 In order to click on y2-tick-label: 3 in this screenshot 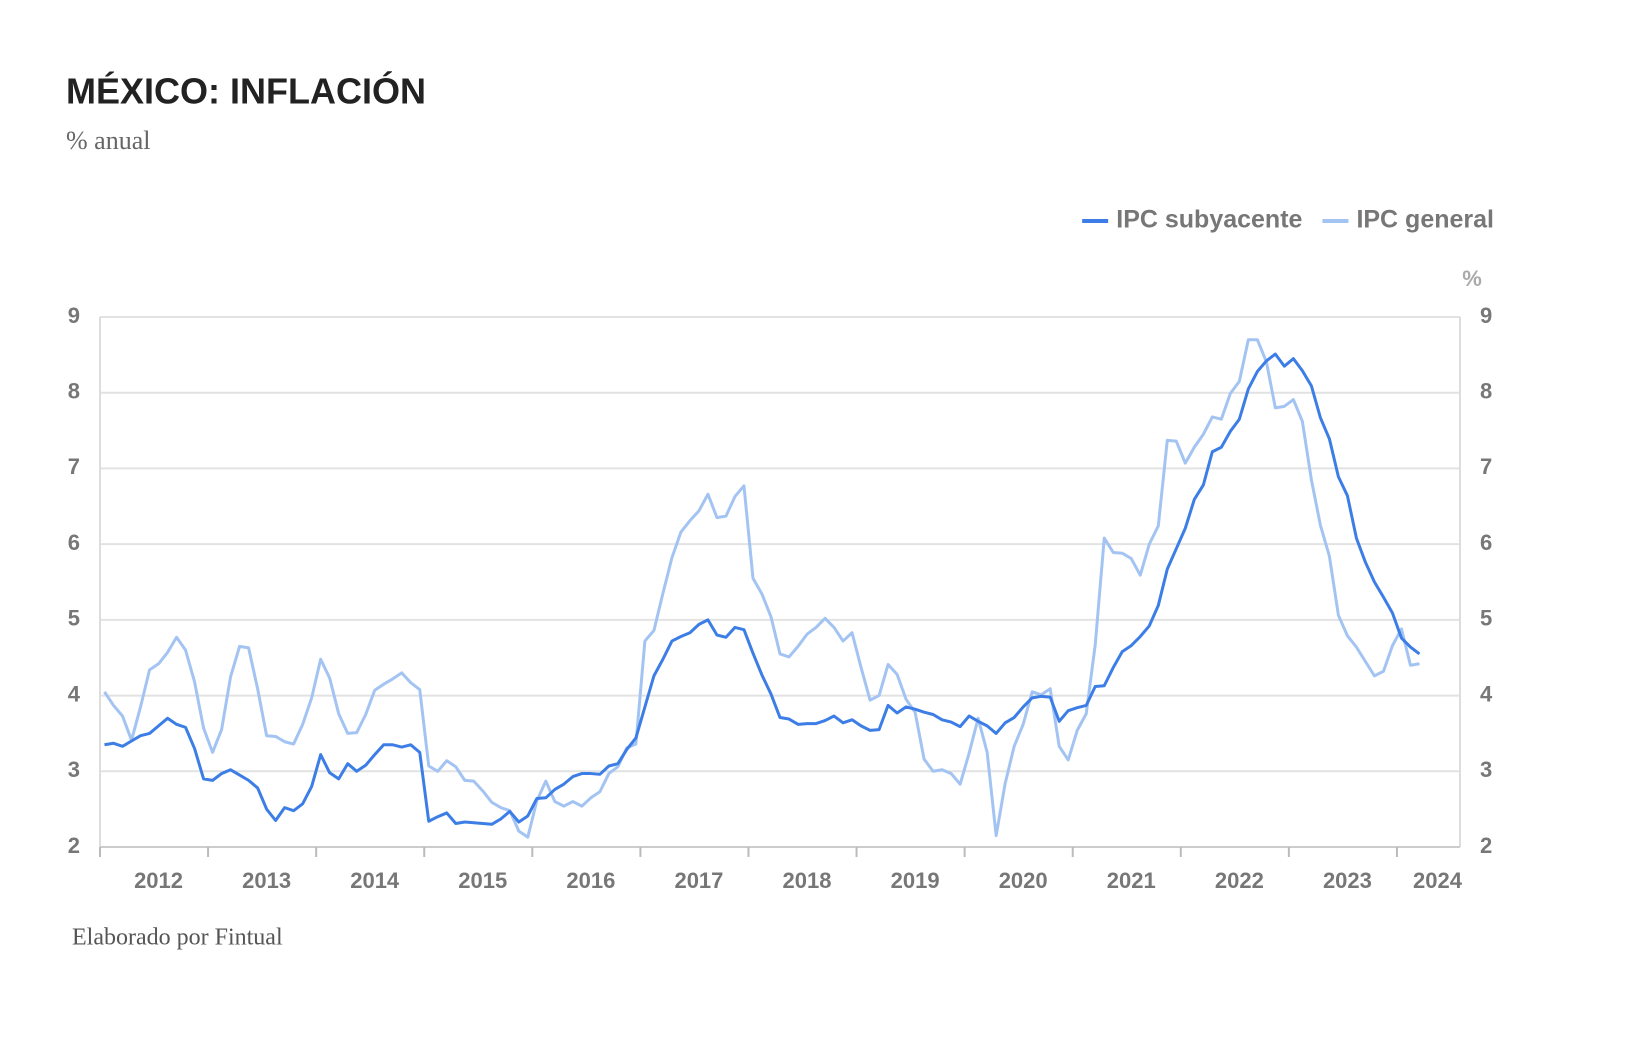, I will do `click(1486, 769)`.